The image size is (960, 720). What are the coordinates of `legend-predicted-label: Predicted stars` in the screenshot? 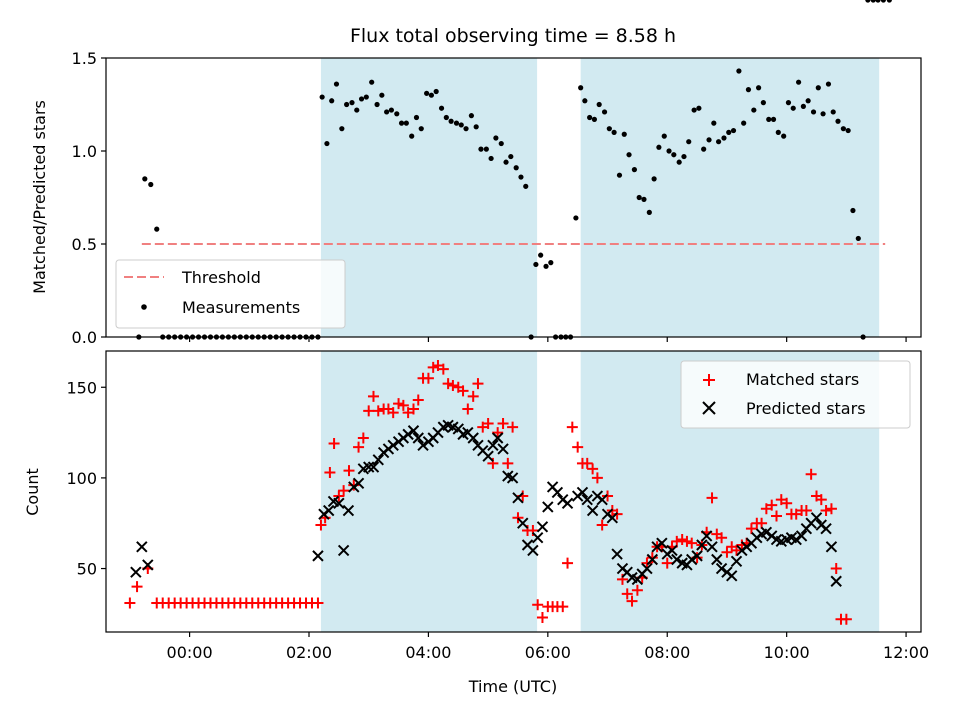 It's located at (806, 408).